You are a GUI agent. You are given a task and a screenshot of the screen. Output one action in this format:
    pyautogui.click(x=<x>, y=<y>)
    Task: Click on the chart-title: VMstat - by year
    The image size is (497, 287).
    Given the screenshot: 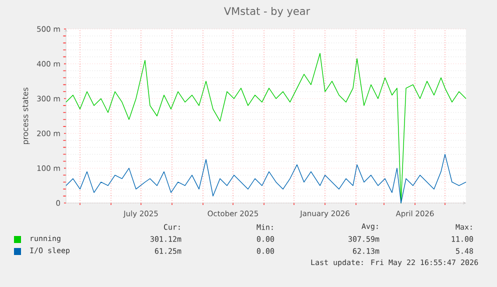 What is the action you would take?
    pyautogui.click(x=267, y=12)
    